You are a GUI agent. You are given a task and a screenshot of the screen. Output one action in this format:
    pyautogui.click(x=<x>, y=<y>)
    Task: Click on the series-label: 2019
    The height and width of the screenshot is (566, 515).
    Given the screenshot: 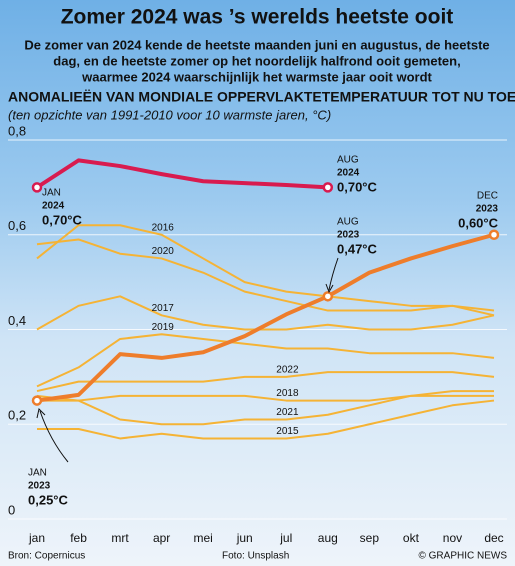 What is the action you would take?
    pyautogui.click(x=163, y=327)
    